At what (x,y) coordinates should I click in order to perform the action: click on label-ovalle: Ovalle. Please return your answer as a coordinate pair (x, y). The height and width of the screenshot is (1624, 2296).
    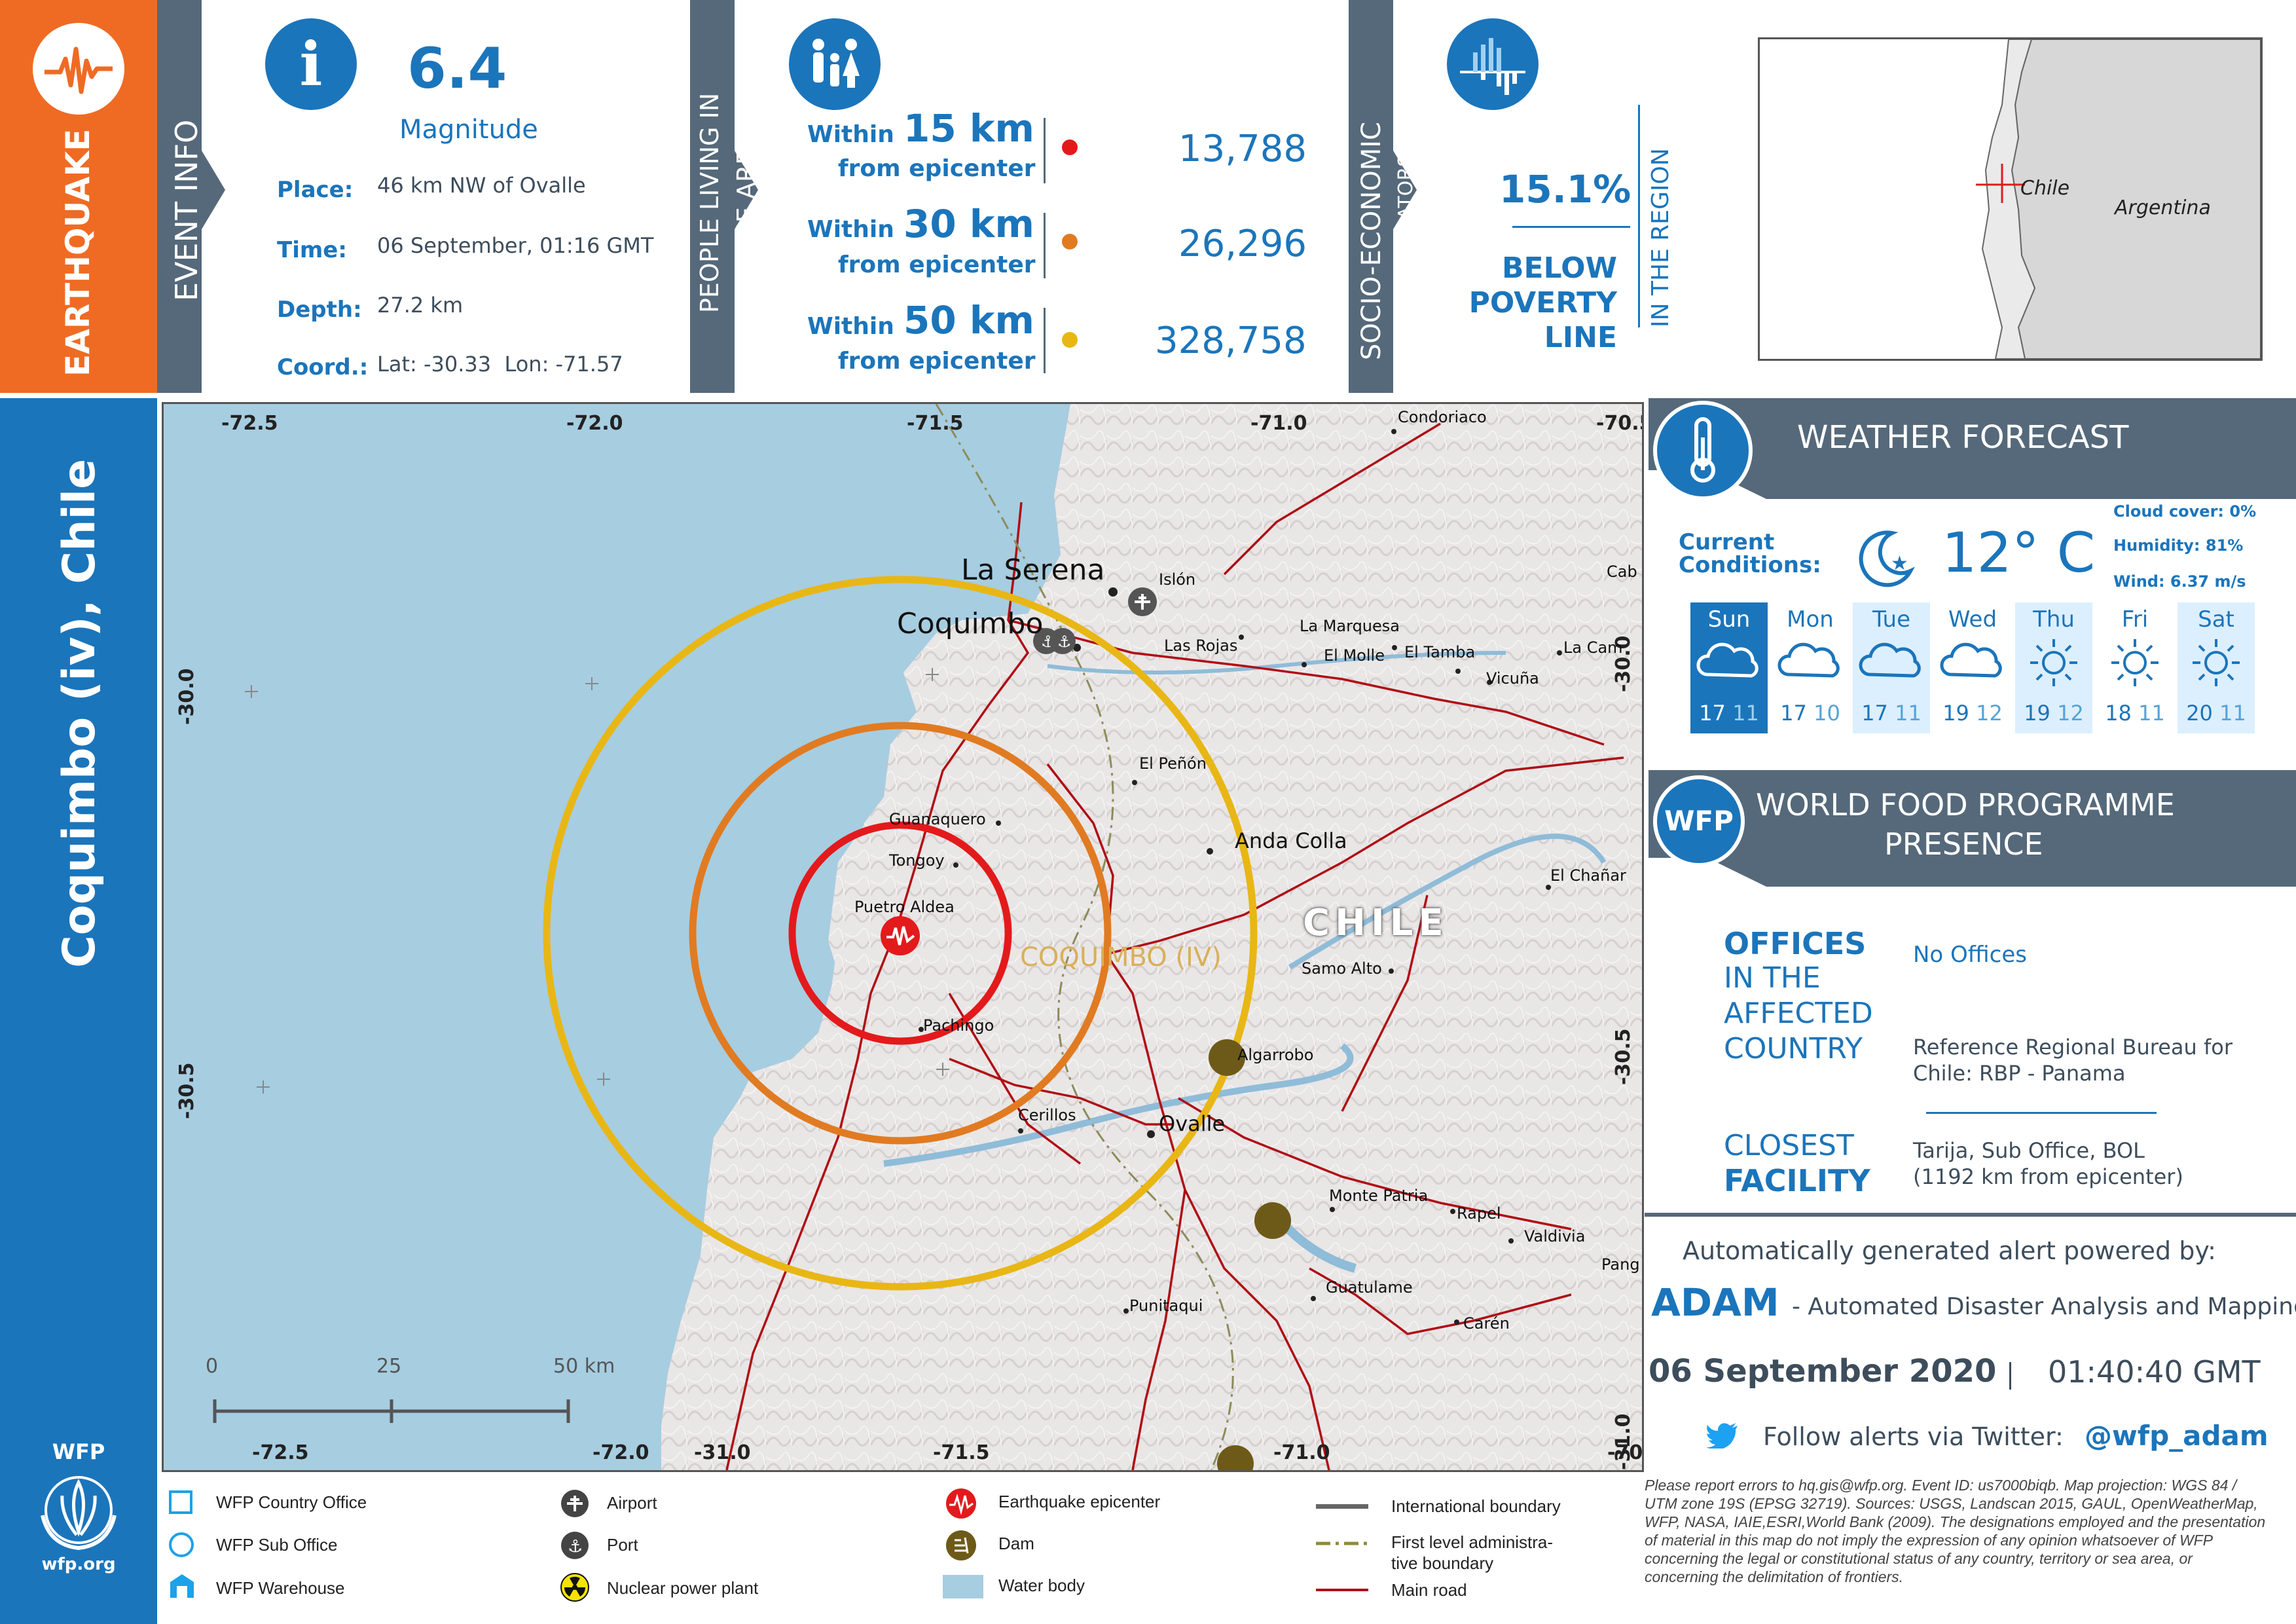
    Looking at the image, I should click on (1192, 1123).